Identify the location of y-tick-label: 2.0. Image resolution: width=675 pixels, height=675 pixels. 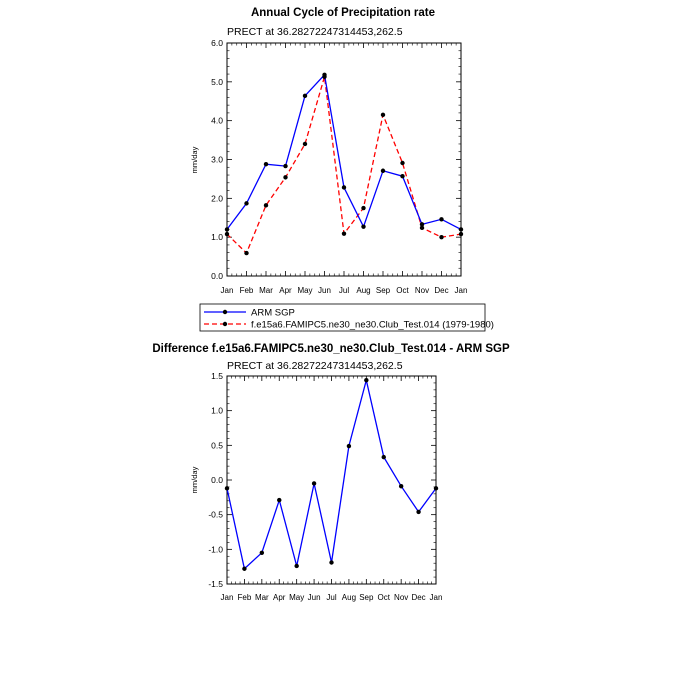
(217, 198).